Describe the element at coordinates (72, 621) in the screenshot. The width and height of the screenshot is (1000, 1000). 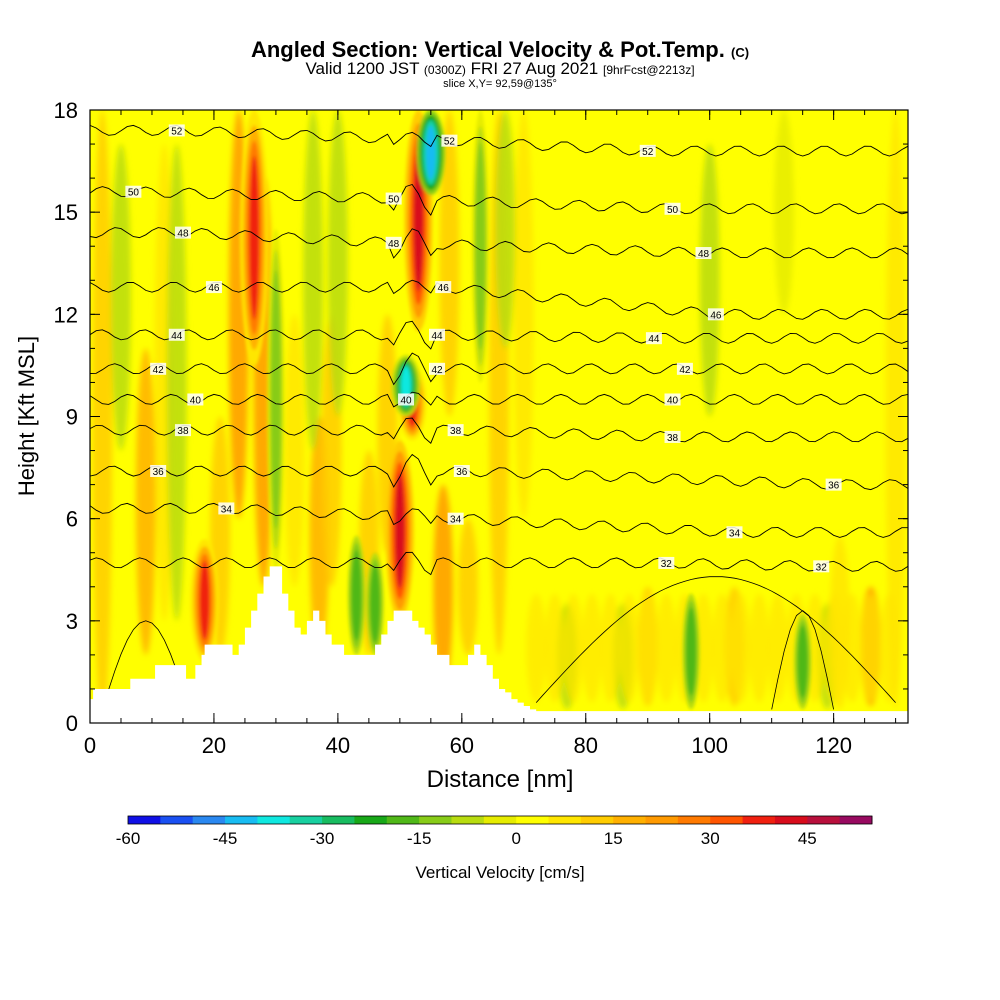
I see `y-tick-label: 3` at that location.